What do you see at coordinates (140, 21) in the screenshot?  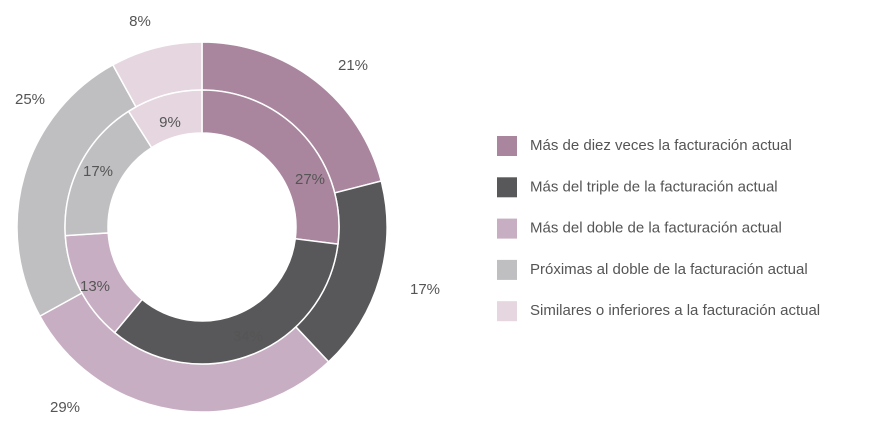 I see `value-label: 8%` at bounding box center [140, 21].